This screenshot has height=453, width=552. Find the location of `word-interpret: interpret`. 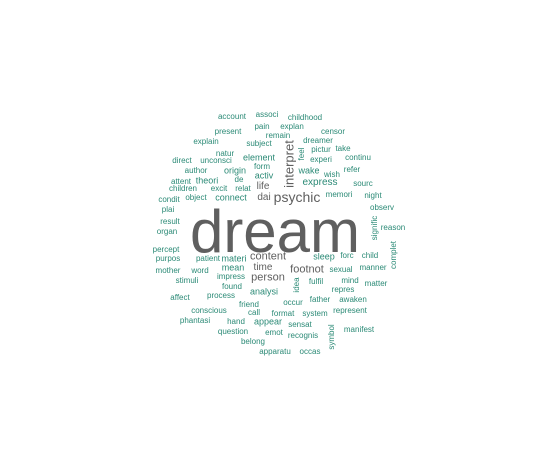

word-interpret: interpret is located at coordinates (289, 164).